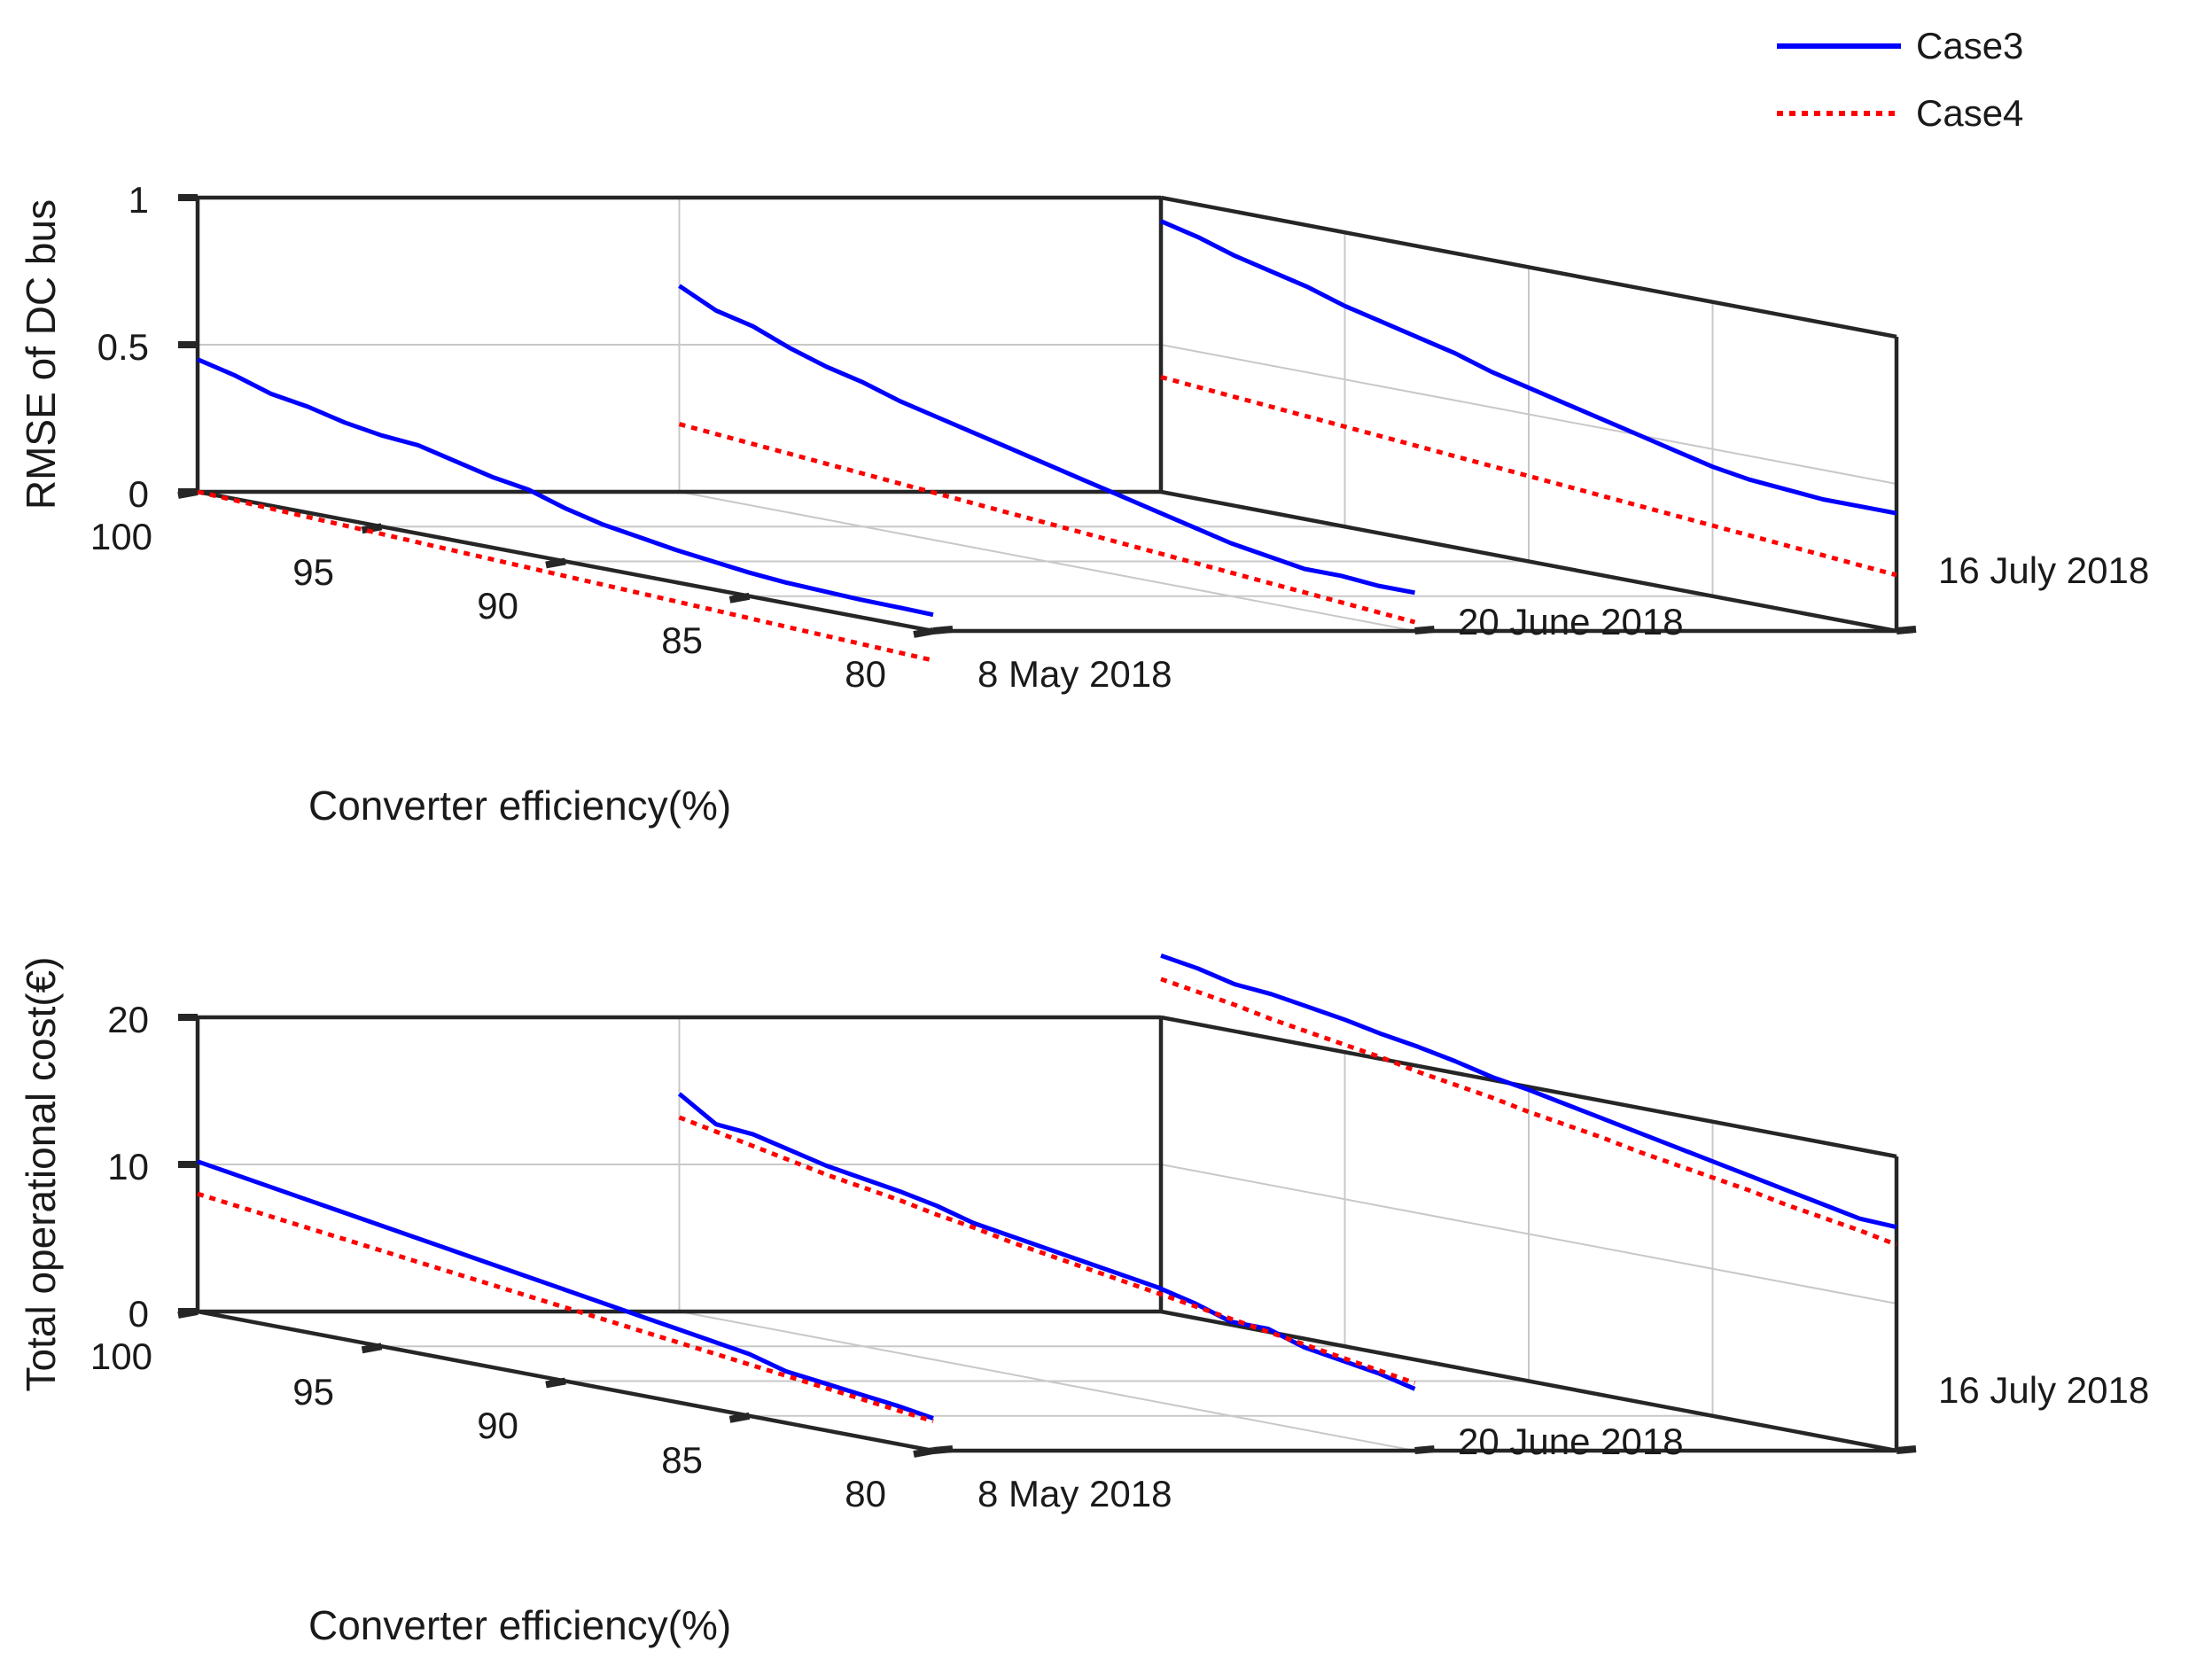 Image resolution: width=2212 pixels, height=1666 pixels. Describe the element at coordinates (41, 1174) in the screenshot. I see `z-axis-label: Total operational cost(€)` at that location.